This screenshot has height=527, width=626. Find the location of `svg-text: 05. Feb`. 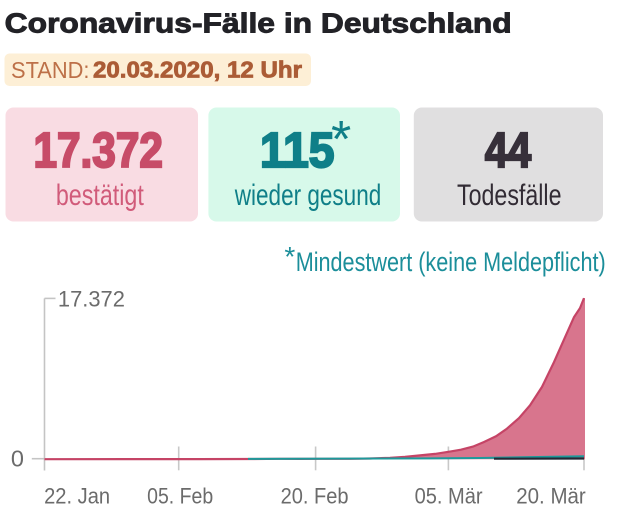

svg-text: 05. Feb is located at coordinates (180, 495).